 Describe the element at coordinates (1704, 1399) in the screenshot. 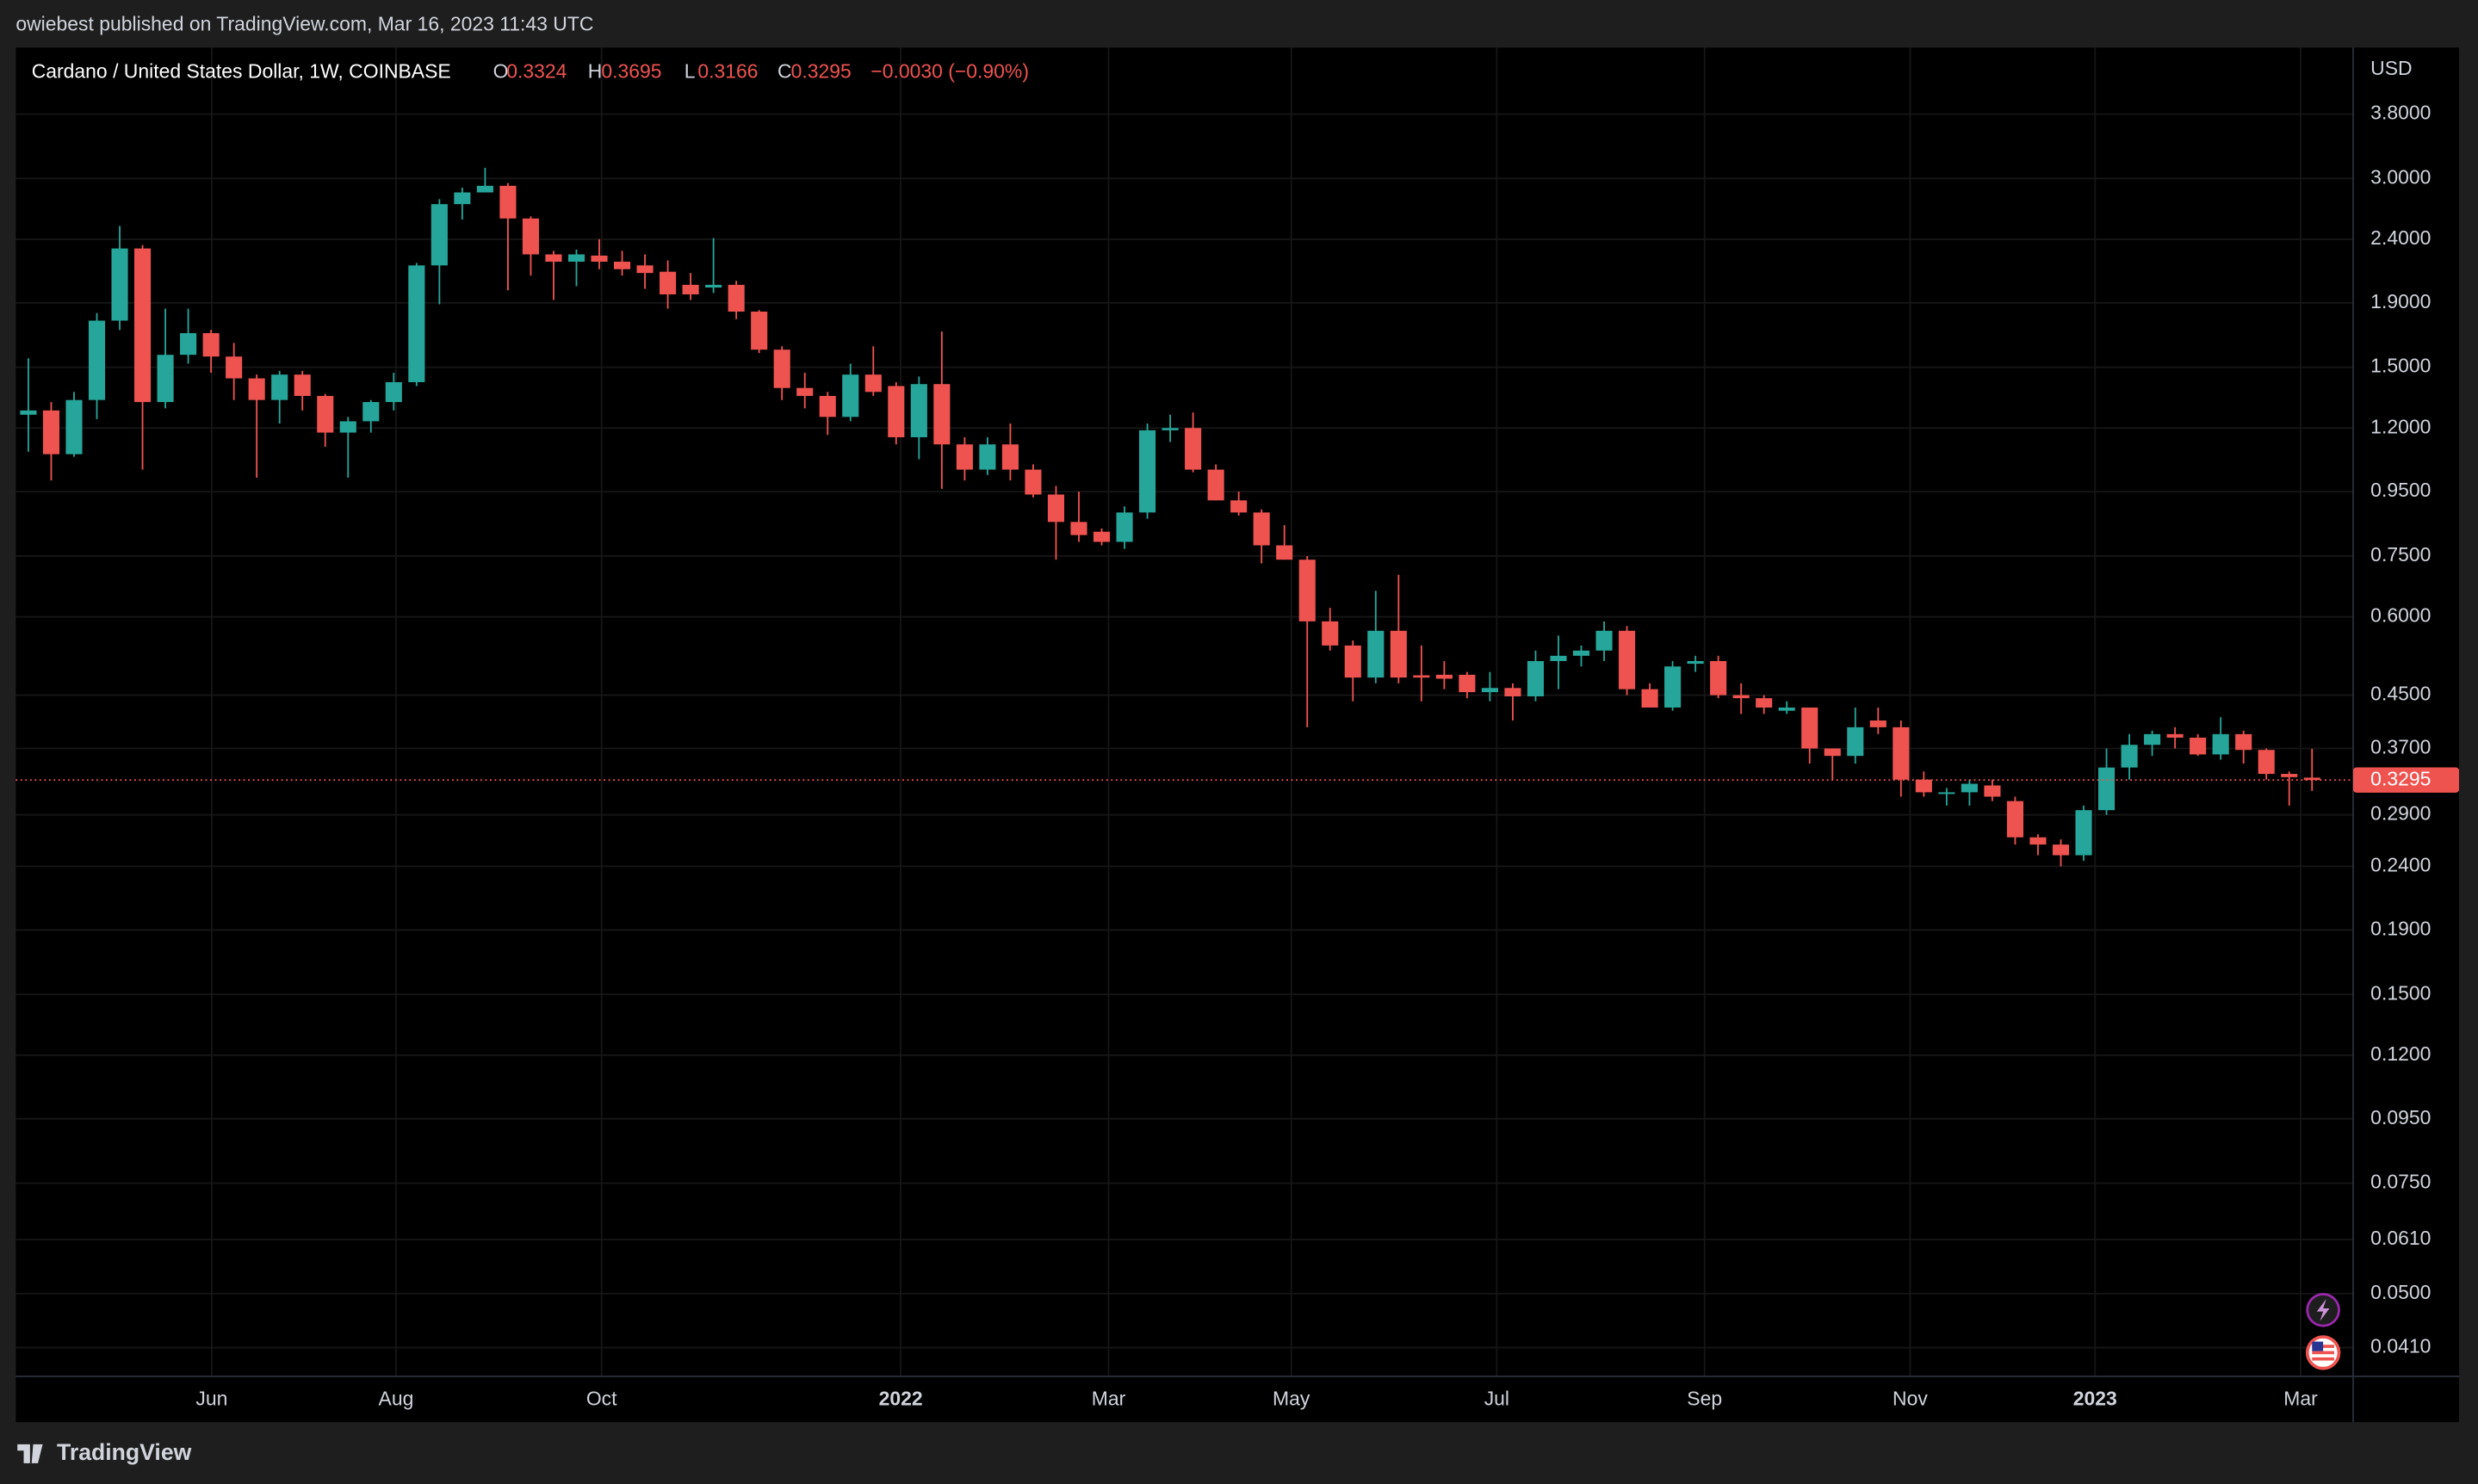

I see `x-tick-label: Sep` at that location.